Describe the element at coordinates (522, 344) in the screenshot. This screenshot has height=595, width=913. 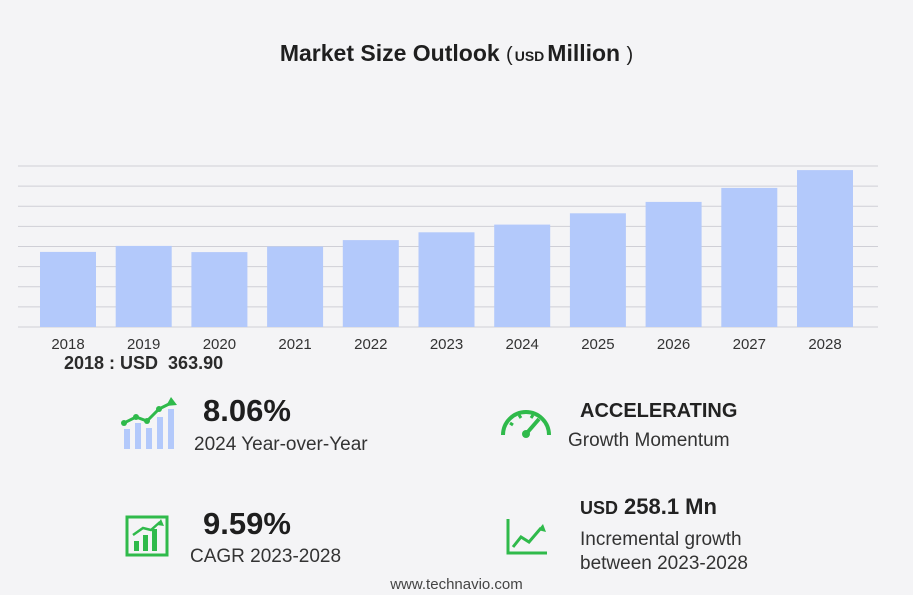
I see `x-tick-2024: 2024` at that location.